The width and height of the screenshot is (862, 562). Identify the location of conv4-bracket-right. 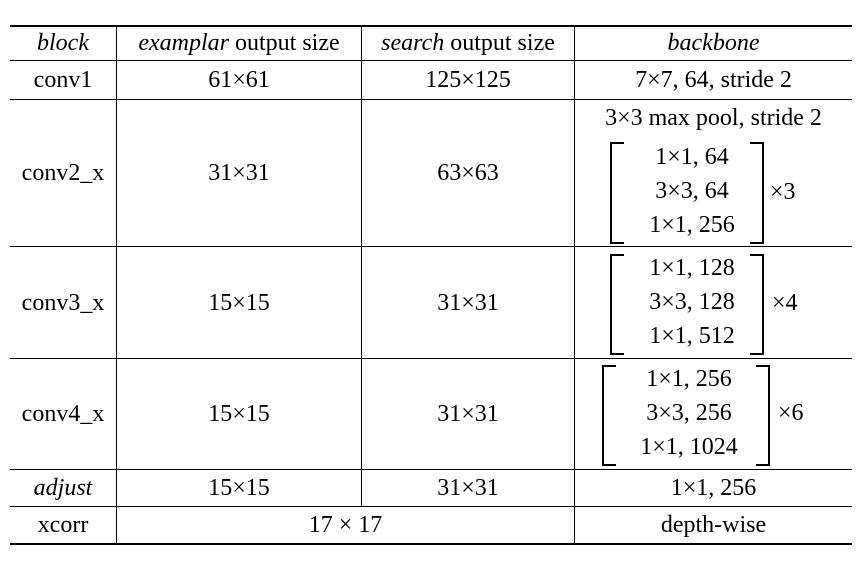
(763, 415).